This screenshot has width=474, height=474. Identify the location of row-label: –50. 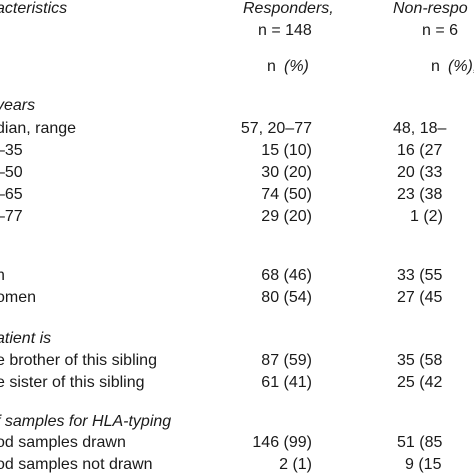
(11, 172).